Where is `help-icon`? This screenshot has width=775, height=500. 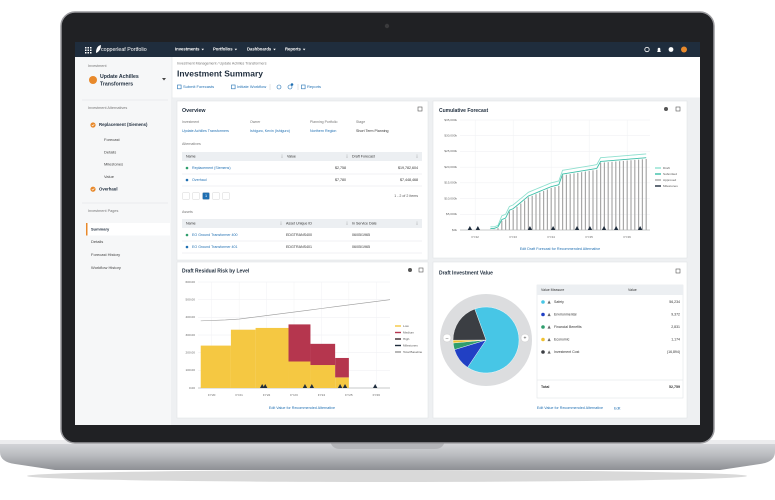
help-icon is located at coordinates (671, 49).